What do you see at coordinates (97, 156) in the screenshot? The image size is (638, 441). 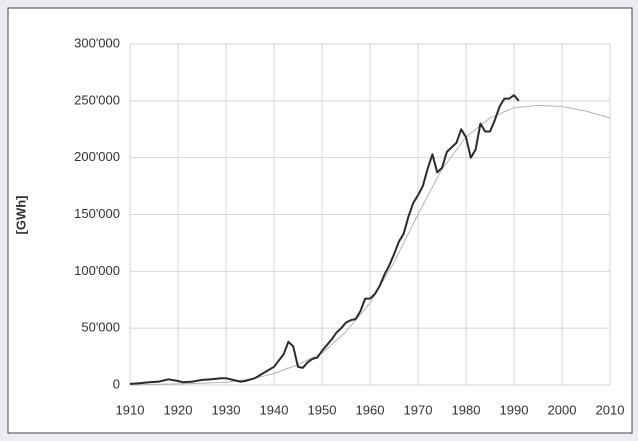 I see `y-tick-label: 200'000` at bounding box center [97, 156].